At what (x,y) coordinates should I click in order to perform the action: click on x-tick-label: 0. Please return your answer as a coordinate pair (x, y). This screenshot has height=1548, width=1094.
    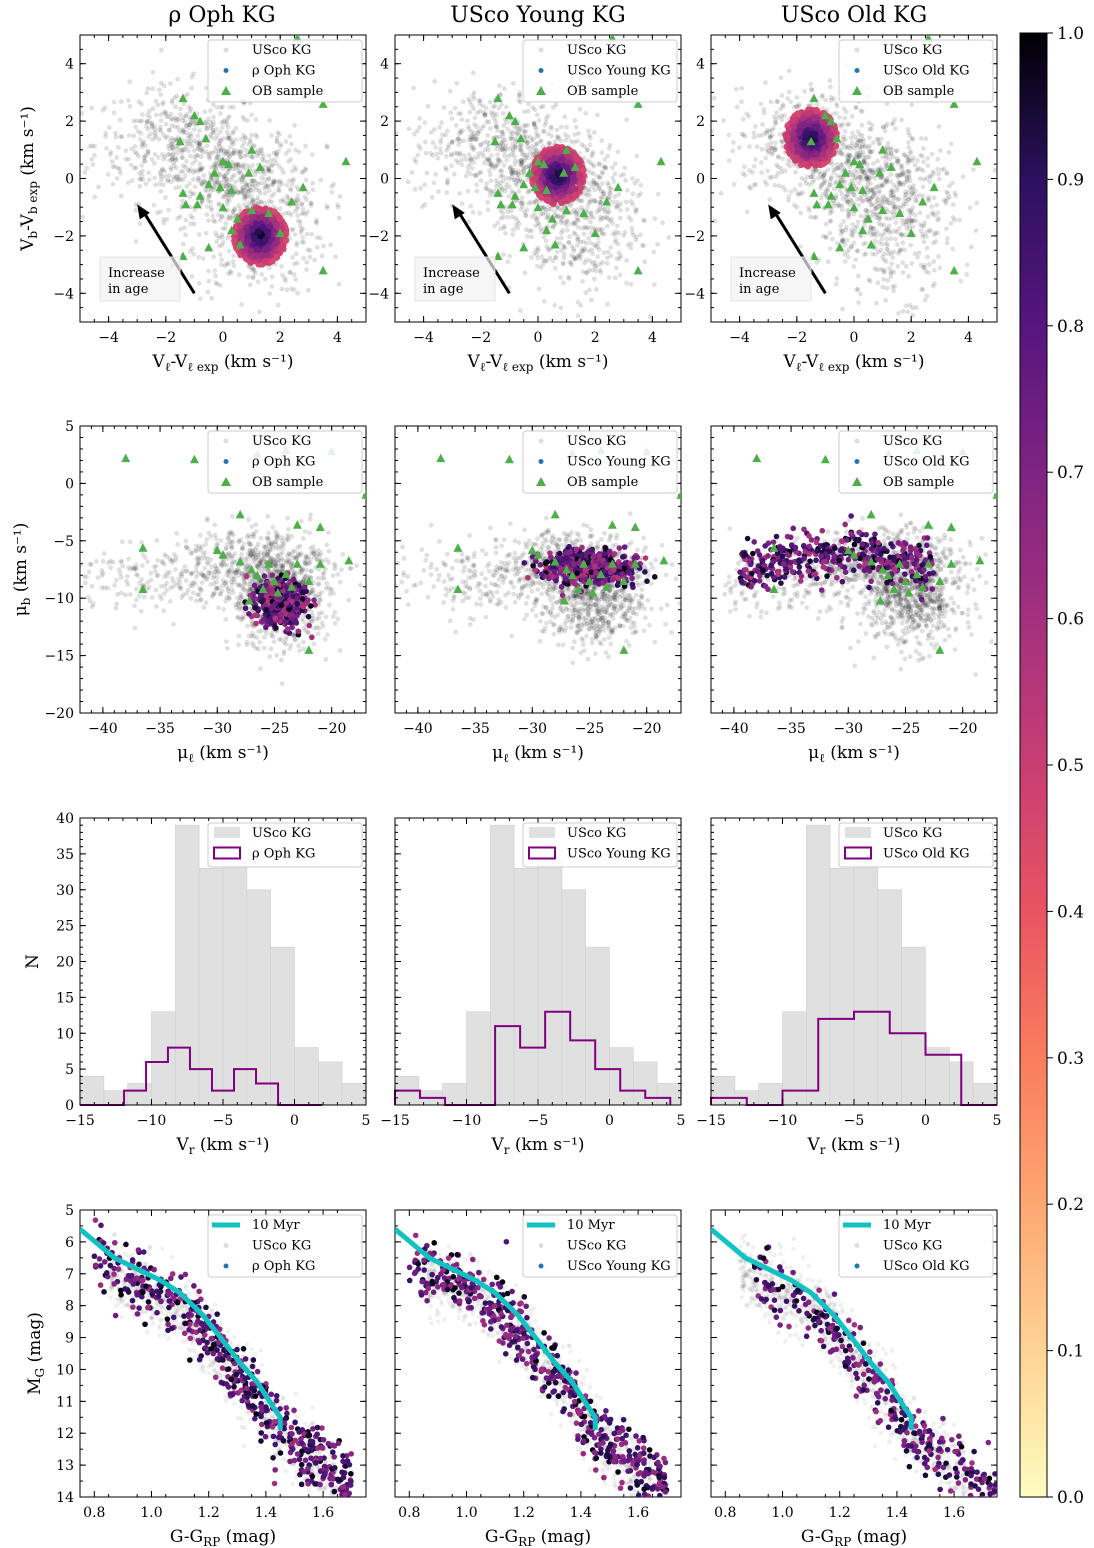
    Looking at the image, I should click on (854, 338).